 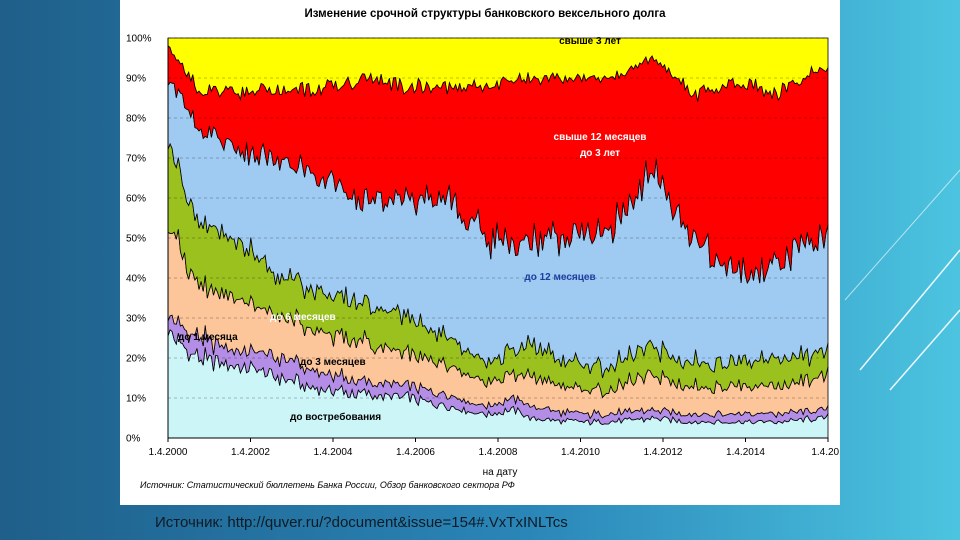 What do you see at coordinates (498, 69) in the screenshot?
I see `area-свыше-3-лет` at bounding box center [498, 69].